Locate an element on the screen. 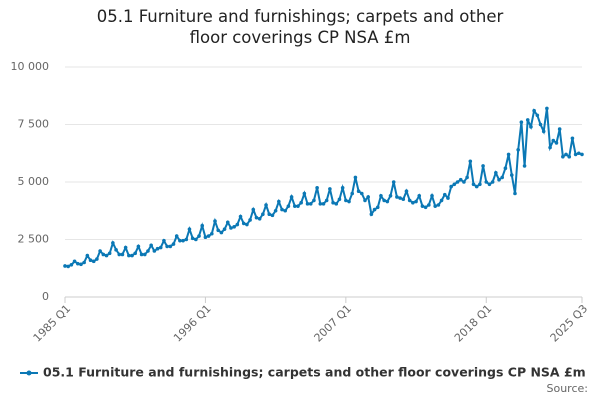  x-tick-label: 1996 Q1 is located at coordinates (192, 323).